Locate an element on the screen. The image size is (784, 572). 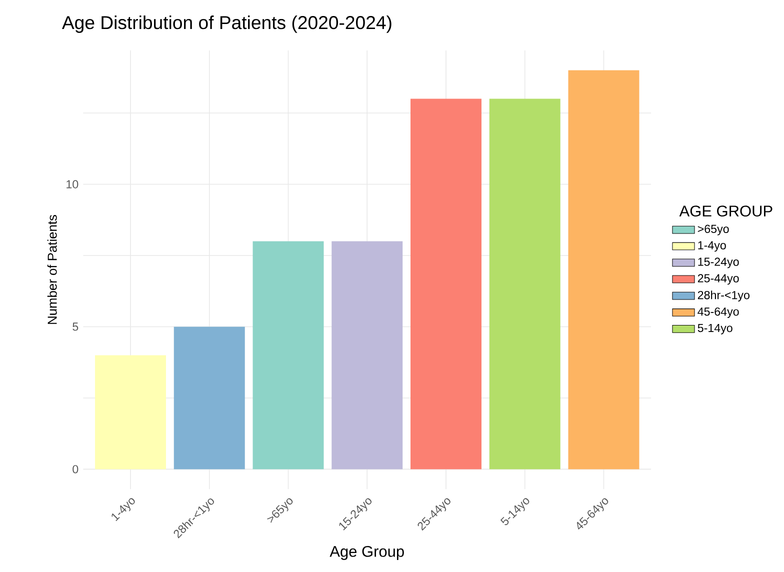
legend-label: 28hr-<1yo is located at coordinates (724, 296).